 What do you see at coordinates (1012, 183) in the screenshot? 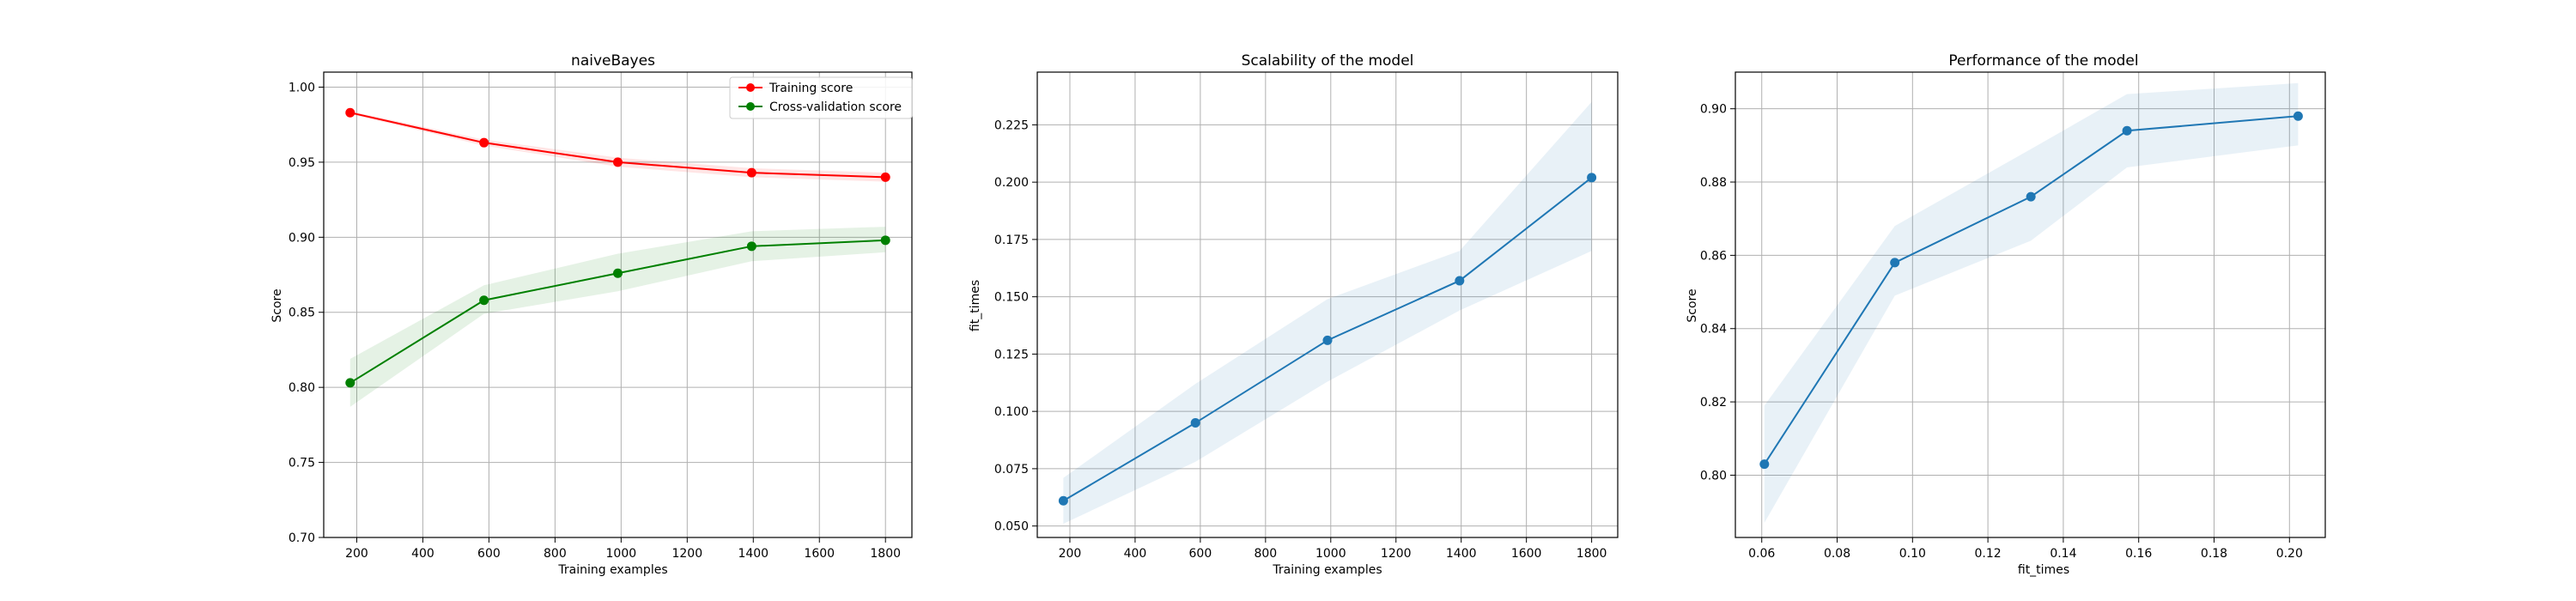
I see `y-tick-label: 0.200` at bounding box center [1012, 183].